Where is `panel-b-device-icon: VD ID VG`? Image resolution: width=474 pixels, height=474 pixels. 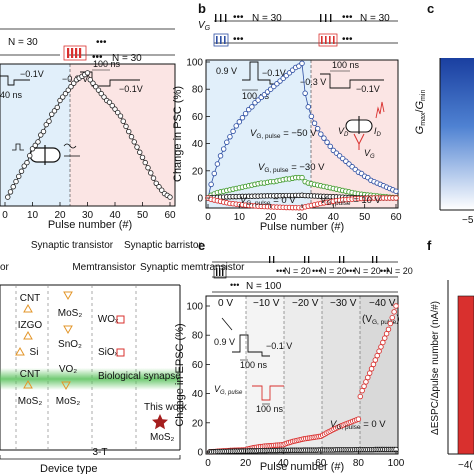
panel-b-device-icon: VD ID VG is located at coordinates (361, 130).